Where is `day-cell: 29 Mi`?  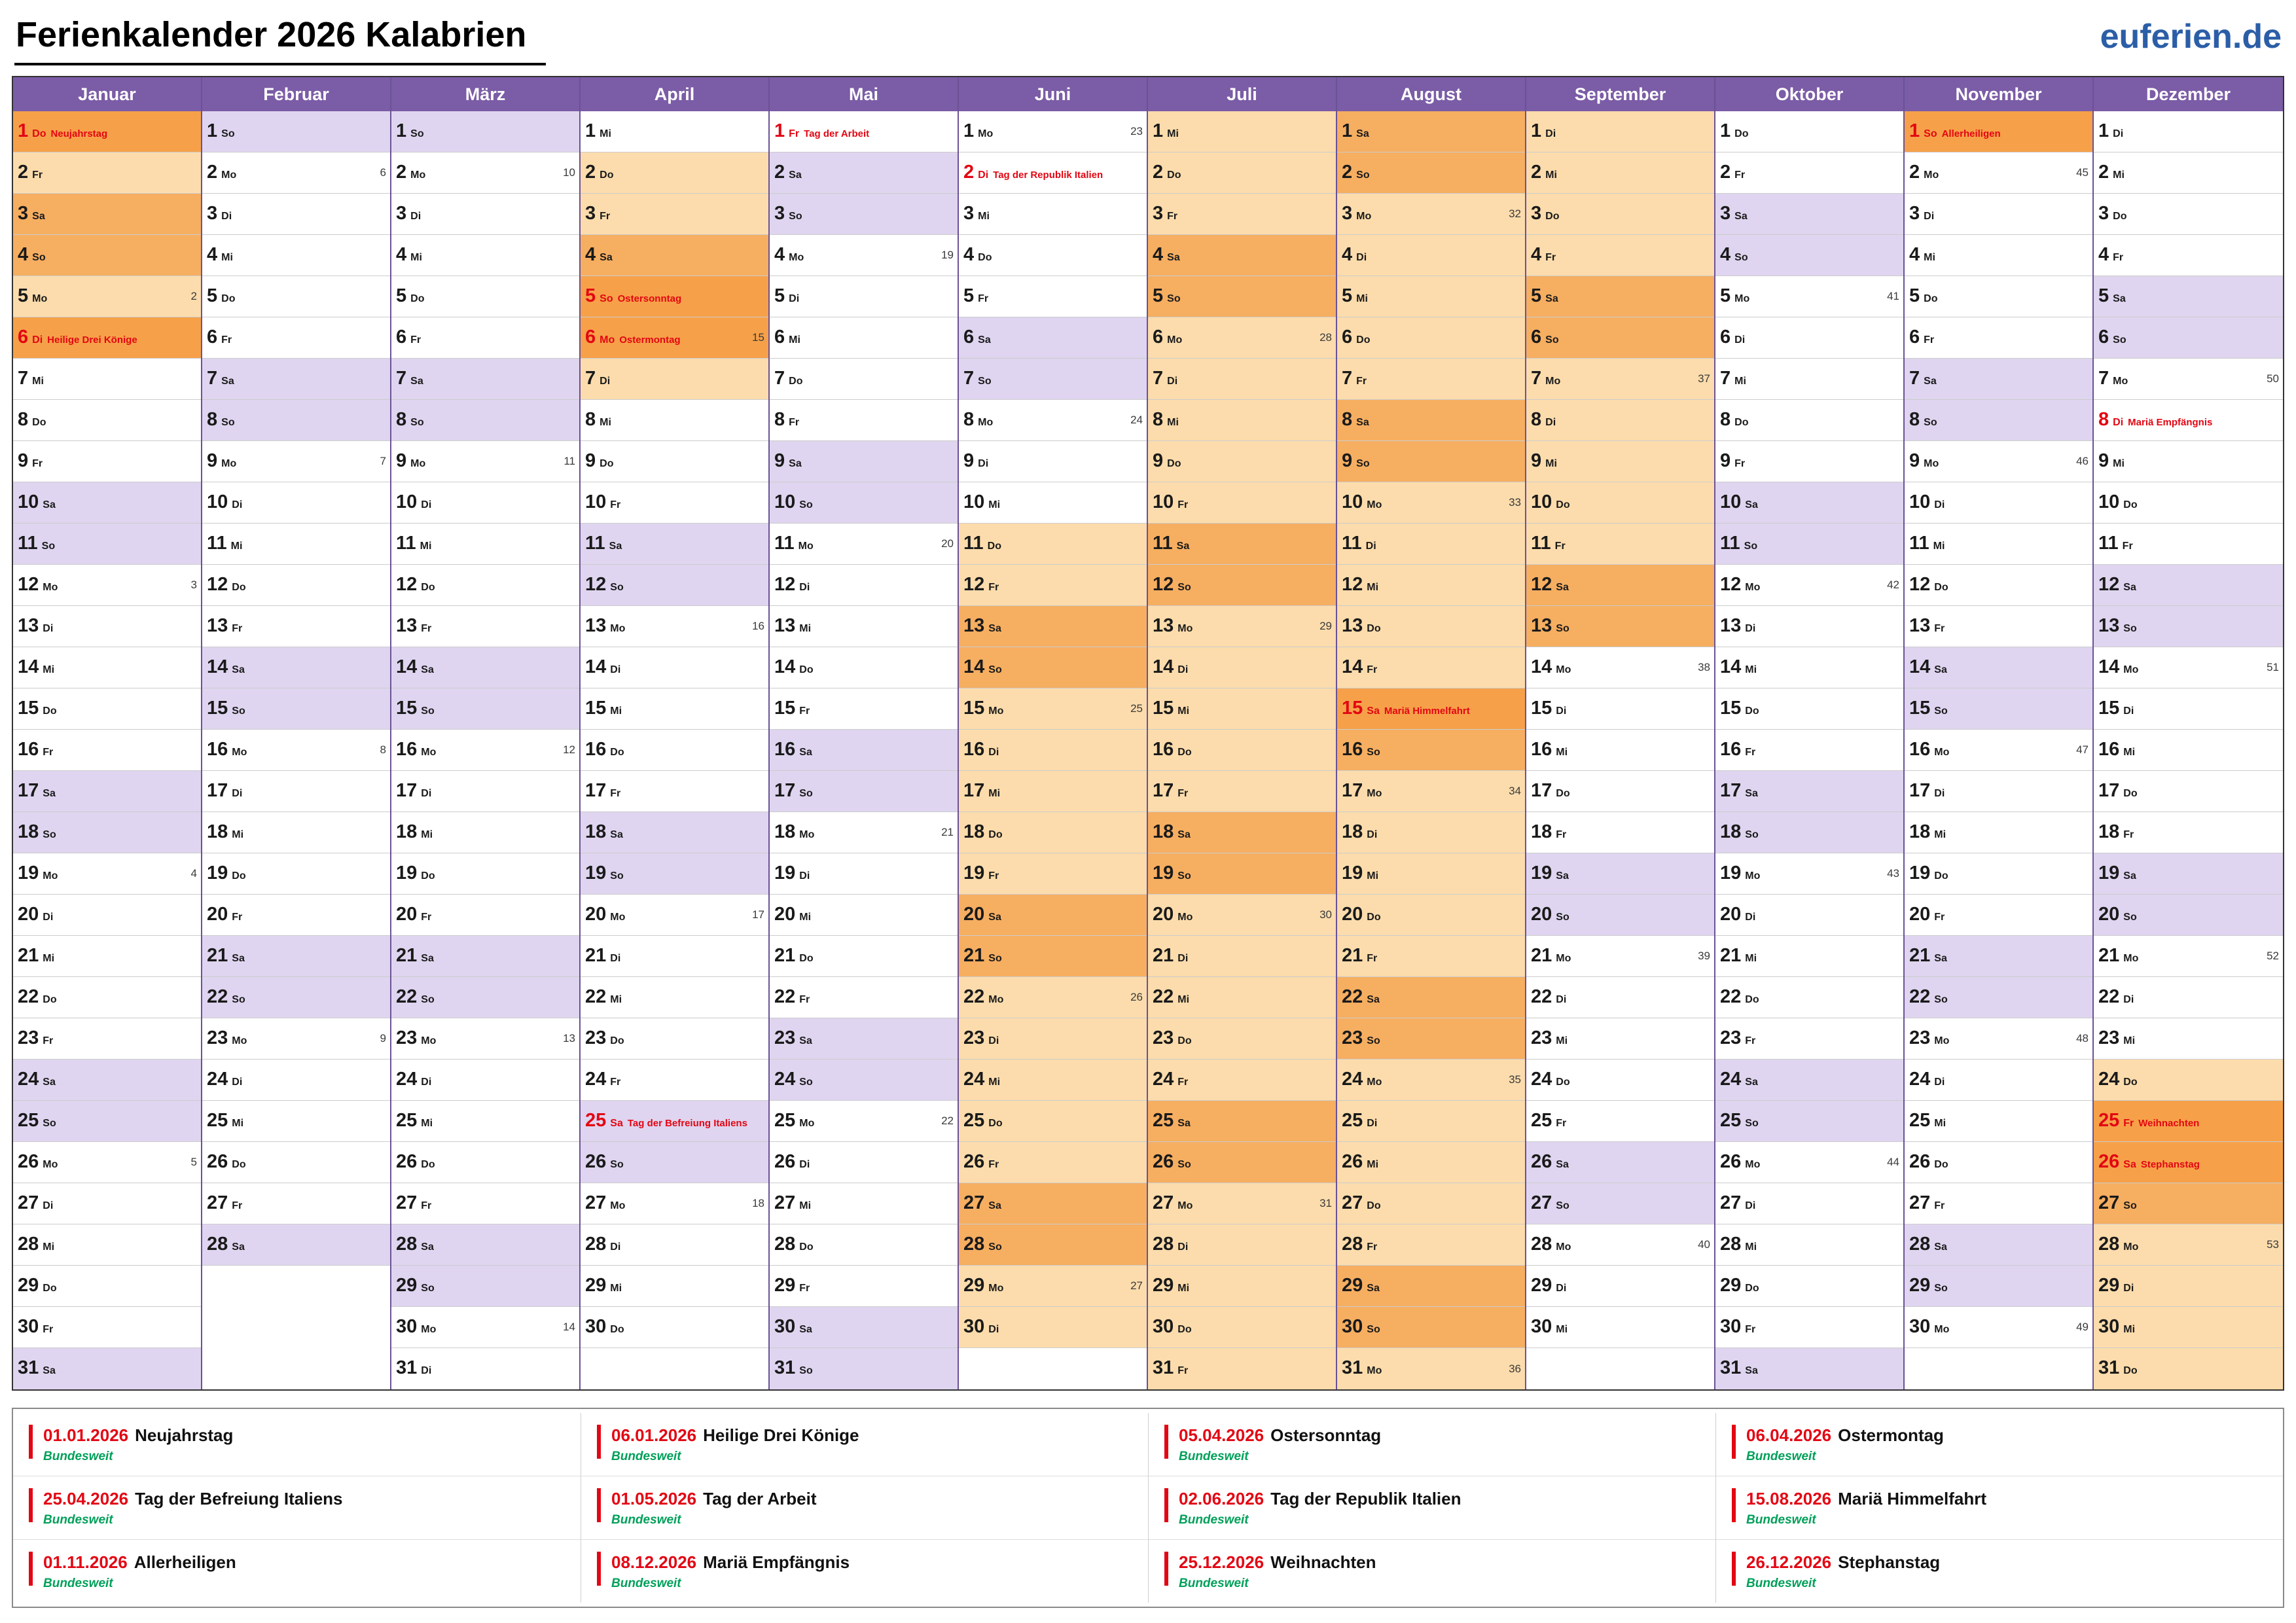 day-cell: 29 Mi is located at coordinates (1242, 1286).